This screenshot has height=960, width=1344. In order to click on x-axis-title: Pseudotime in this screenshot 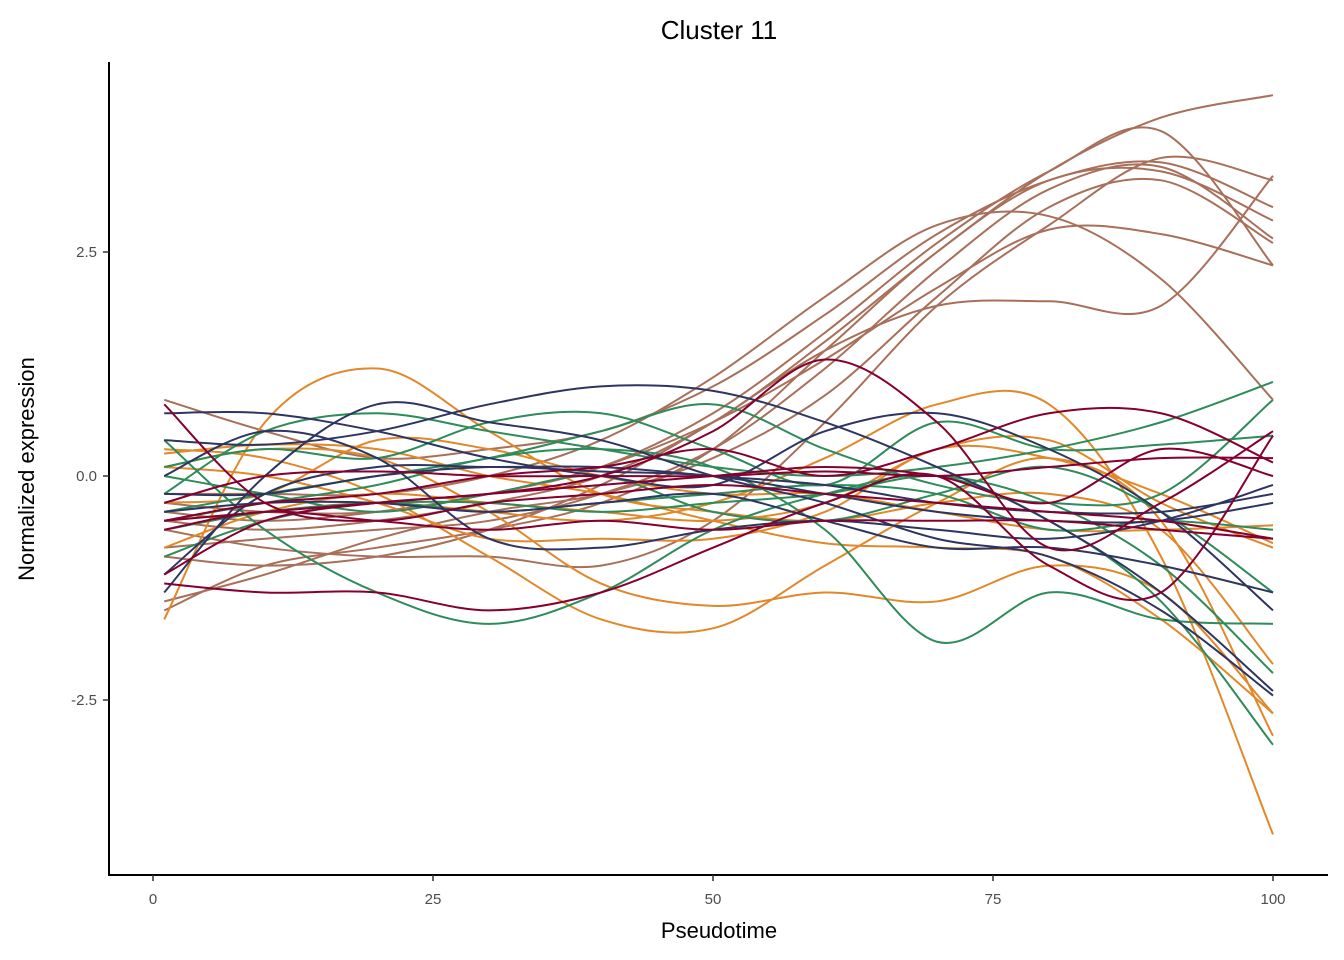, I will do `click(719, 930)`.